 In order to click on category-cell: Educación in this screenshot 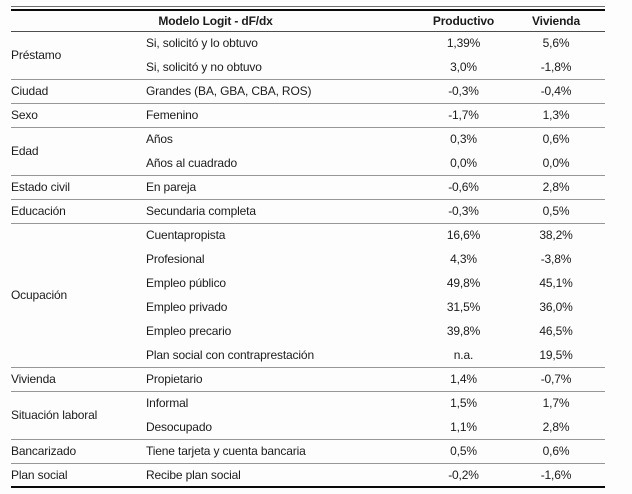, I will do `click(78, 210)`.